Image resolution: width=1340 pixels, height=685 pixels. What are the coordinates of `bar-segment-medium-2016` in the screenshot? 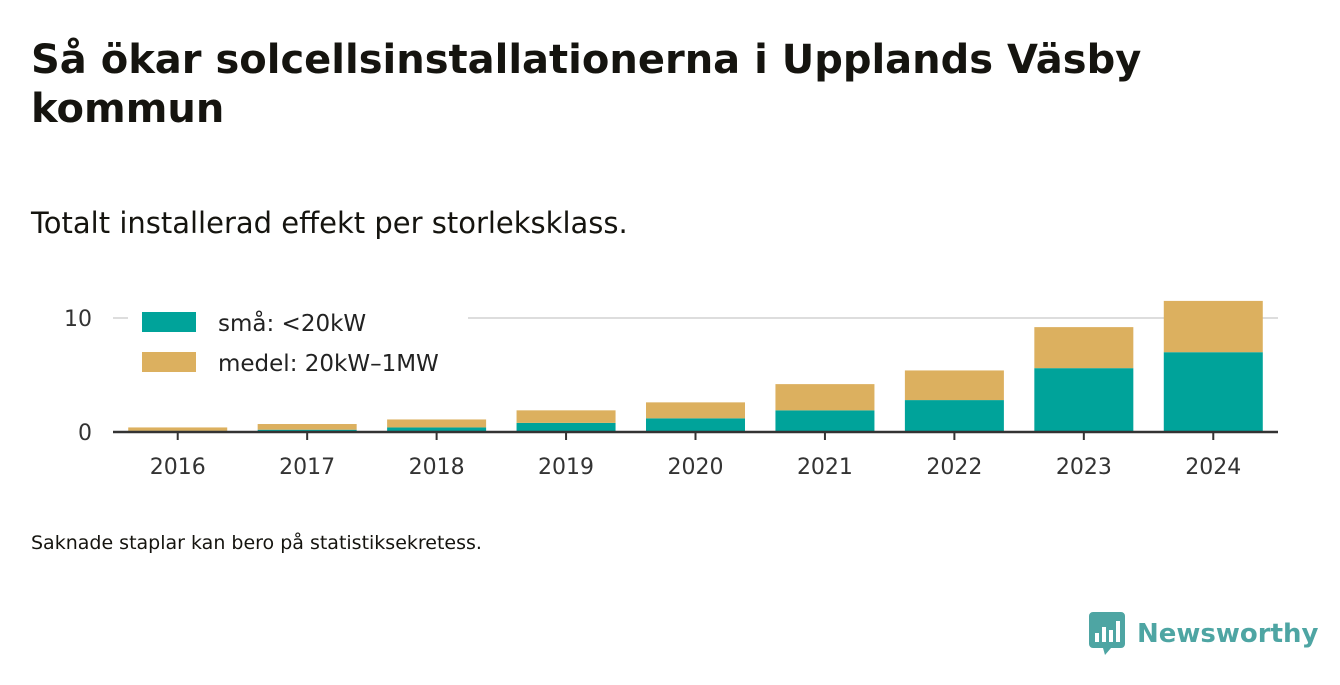 It's located at (178, 429).